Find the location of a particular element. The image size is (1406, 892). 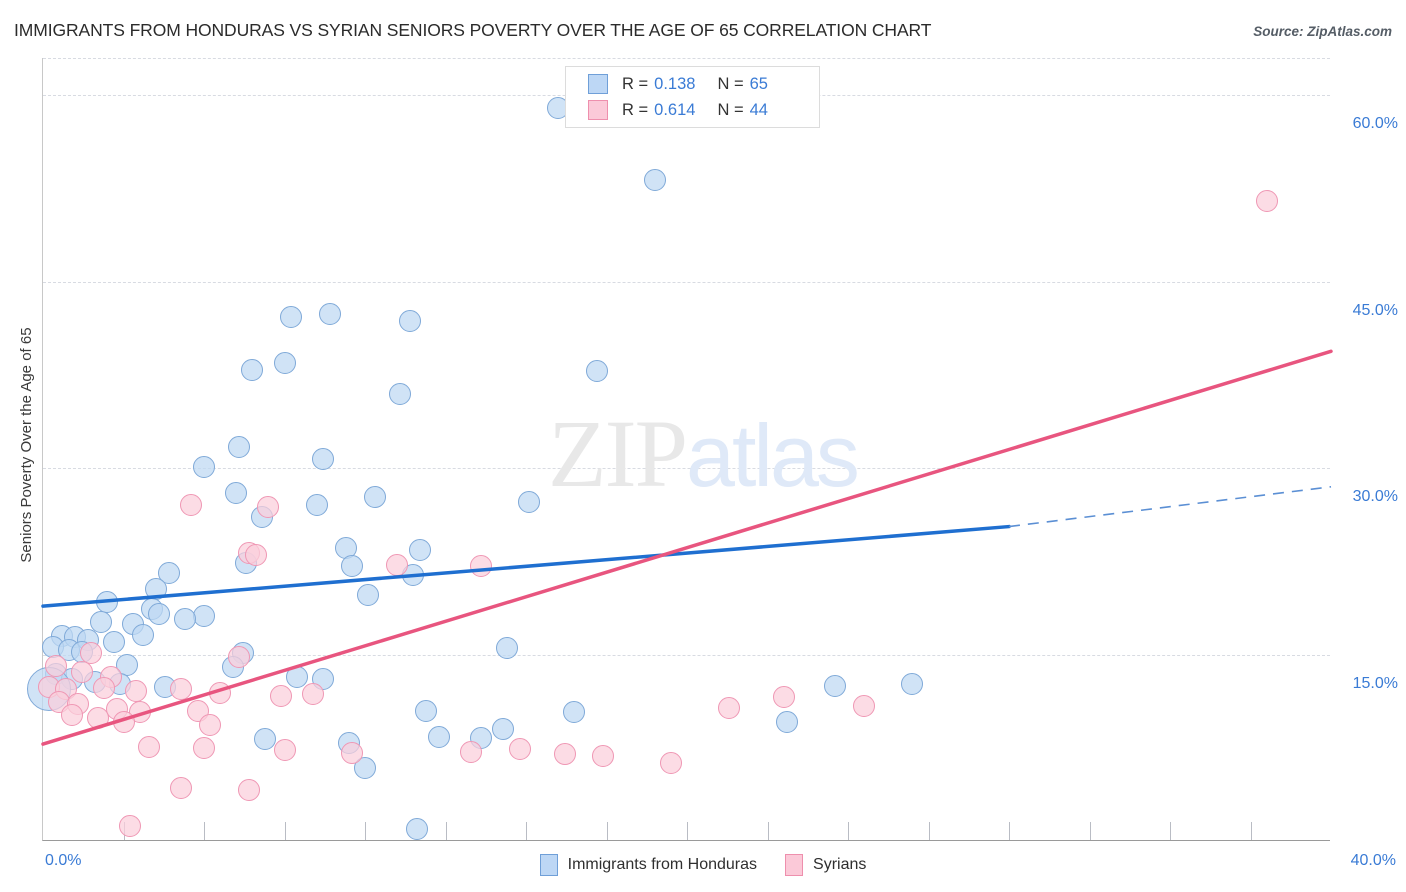

legend-swatch-pink is located at coordinates (598, 110).